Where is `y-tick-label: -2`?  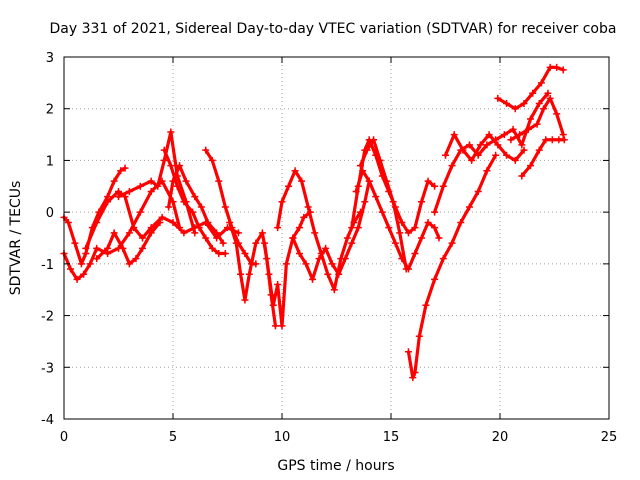 y-tick-label: -2 is located at coordinates (47, 317).